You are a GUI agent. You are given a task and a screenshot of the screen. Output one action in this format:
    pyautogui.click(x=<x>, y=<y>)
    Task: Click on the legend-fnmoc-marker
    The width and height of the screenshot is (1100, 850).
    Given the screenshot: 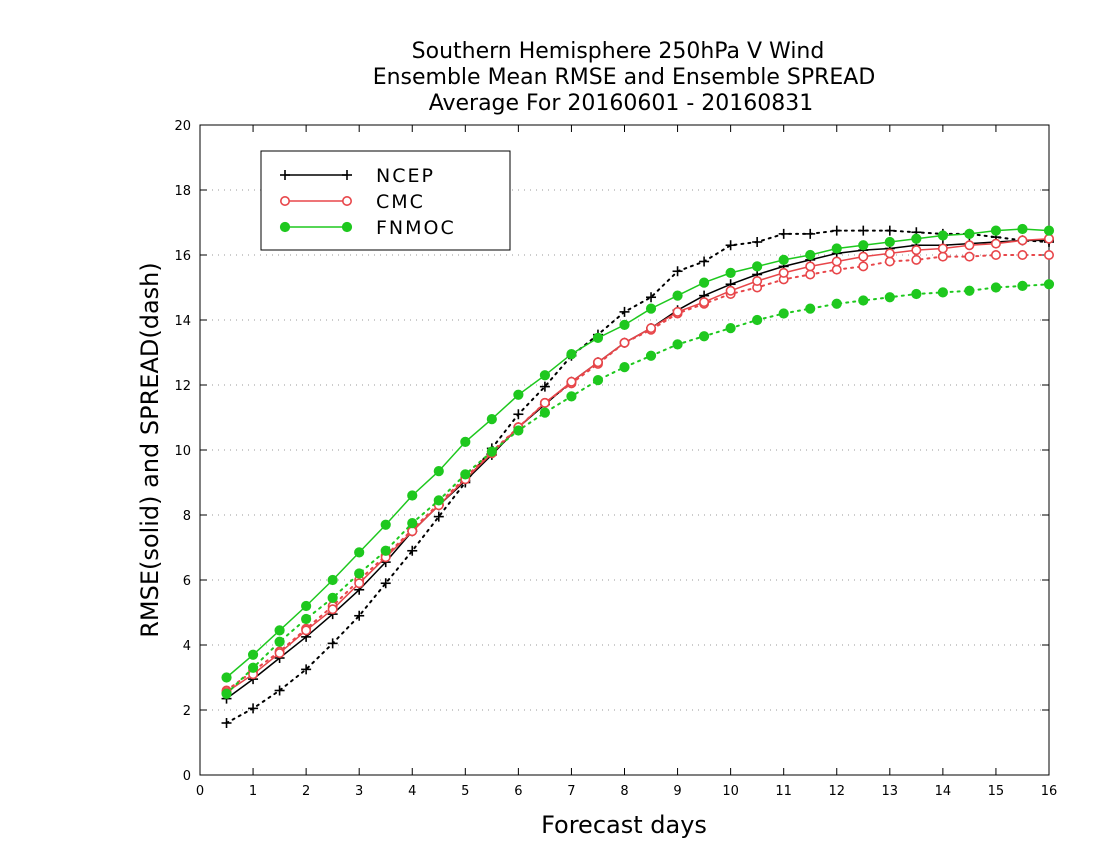 What is the action you would take?
    pyautogui.click(x=347, y=227)
    